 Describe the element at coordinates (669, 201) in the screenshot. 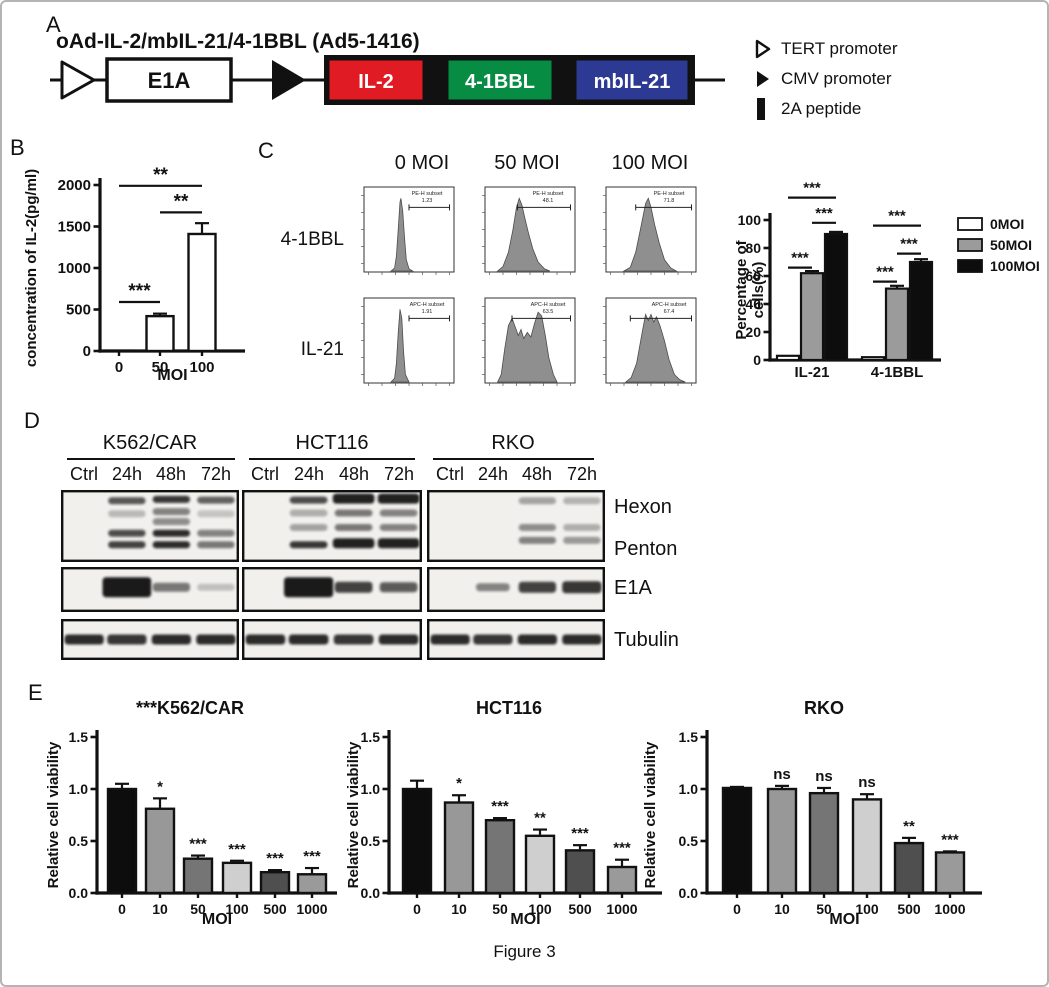

I see `subset-value: 71.8` at that location.